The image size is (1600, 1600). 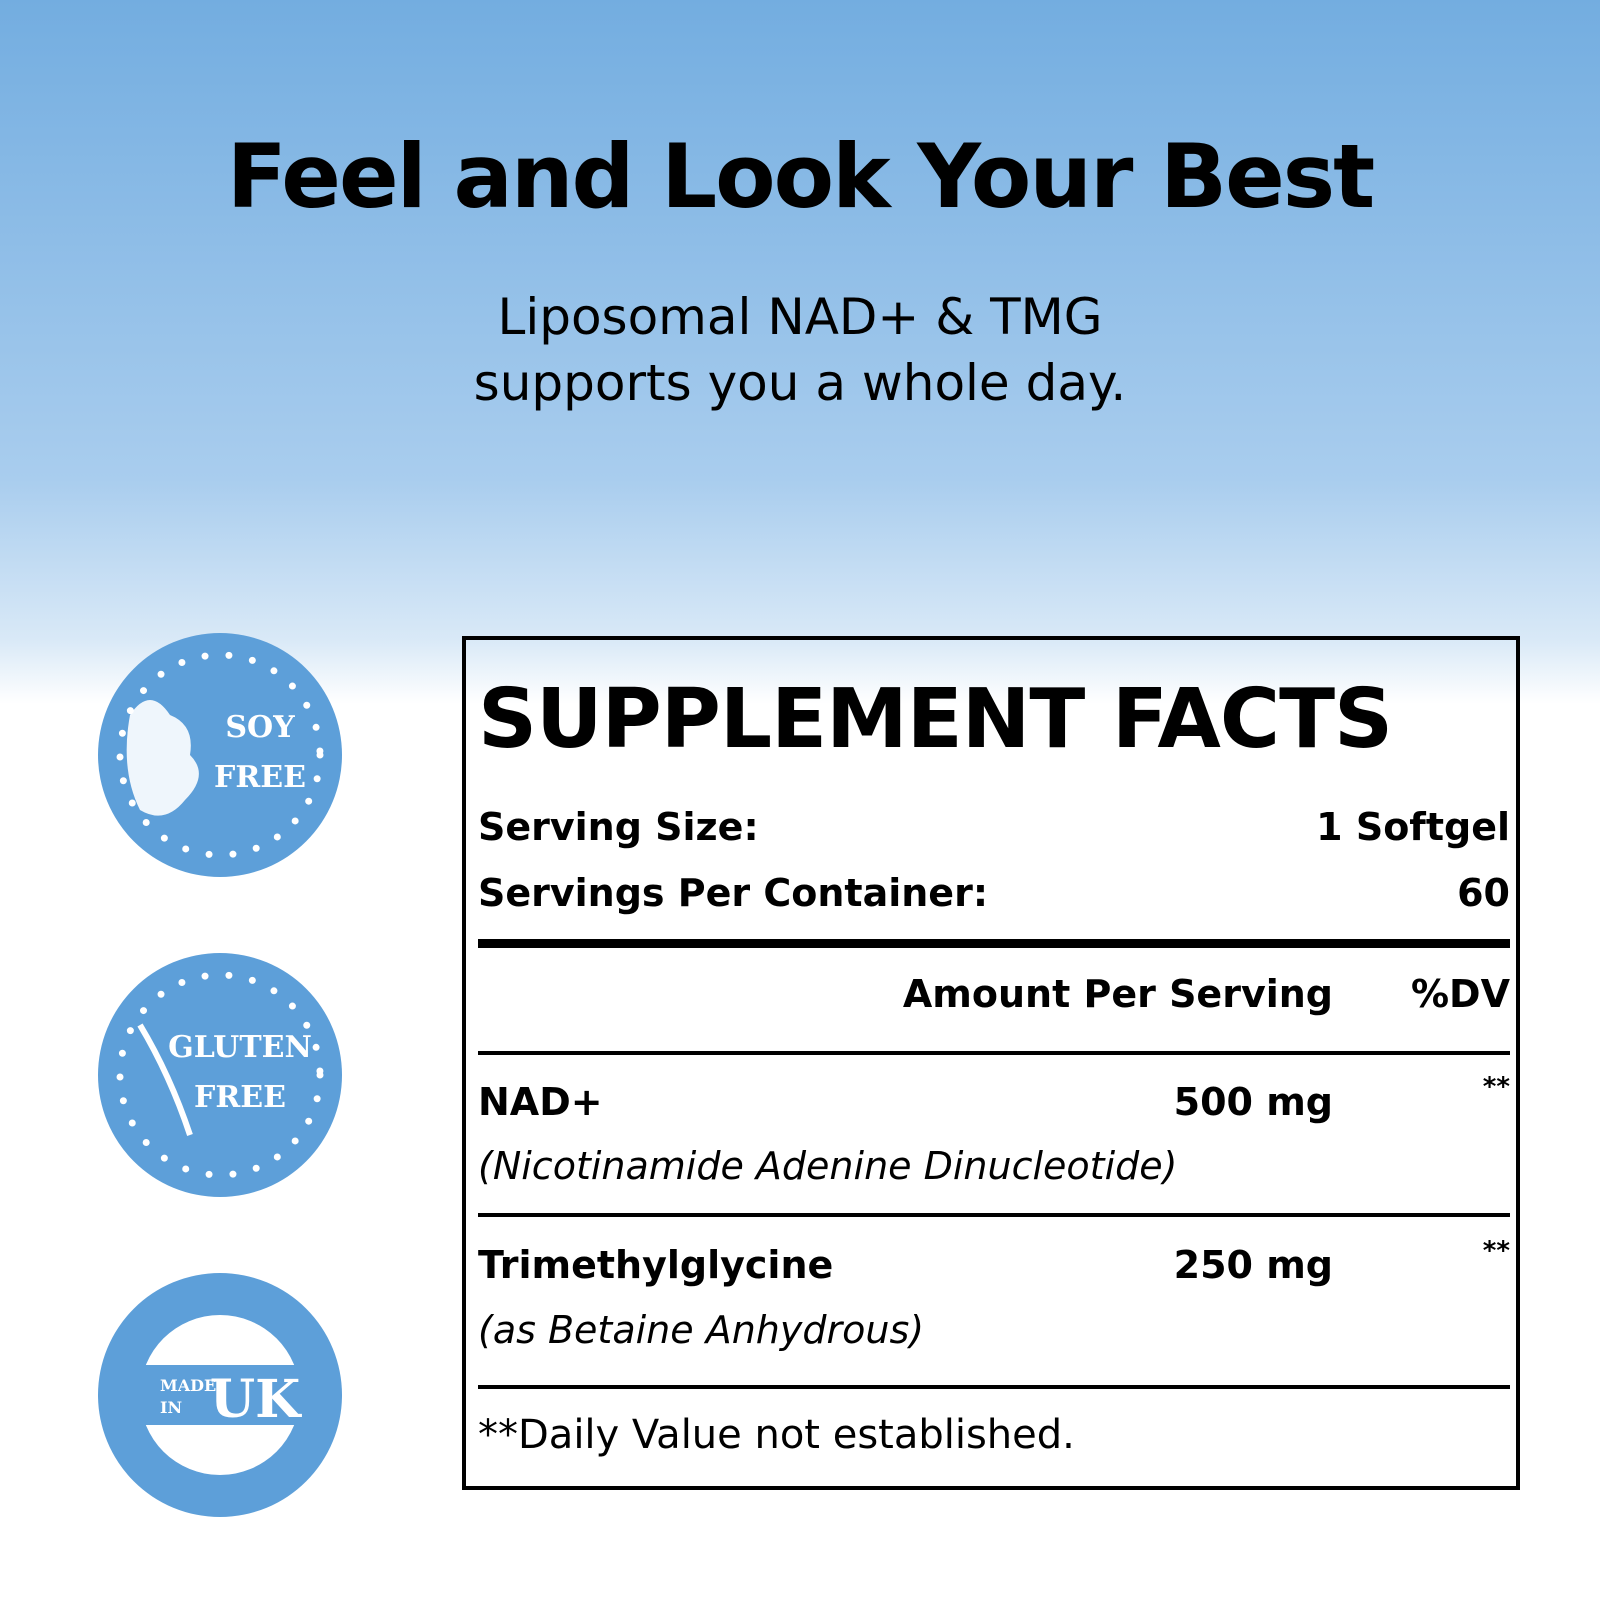 I want to click on badges: SOY FREE GLUTEN FREE MADE IN UK, so click(x=220, y=1075).